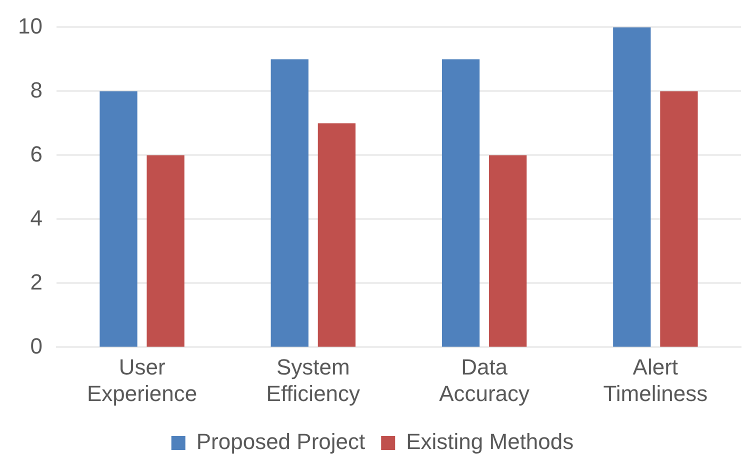 This screenshot has width=749, height=468. What do you see at coordinates (313, 380) in the screenshot?
I see `x-tick-label: System Efficiency` at bounding box center [313, 380].